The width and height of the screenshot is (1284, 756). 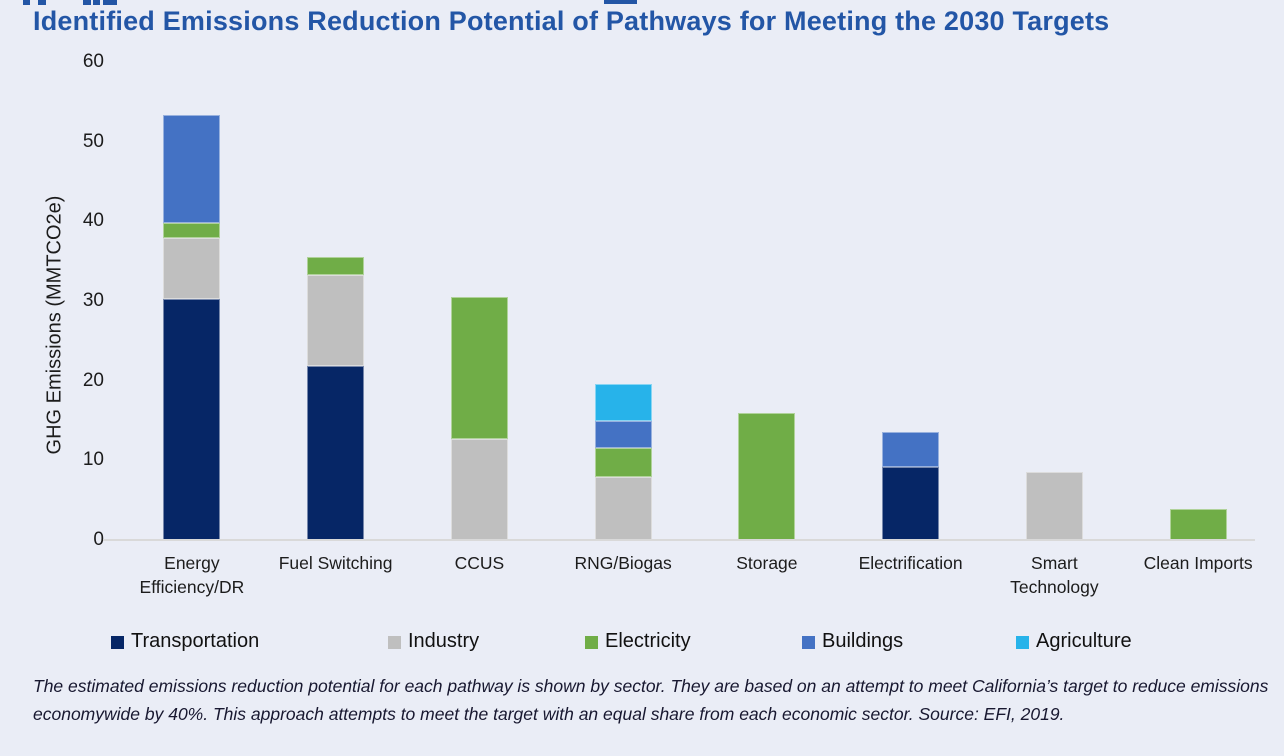 I want to click on y-axis-title: GHG Emissions (MMTCO2e), so click(x=54, y=325).